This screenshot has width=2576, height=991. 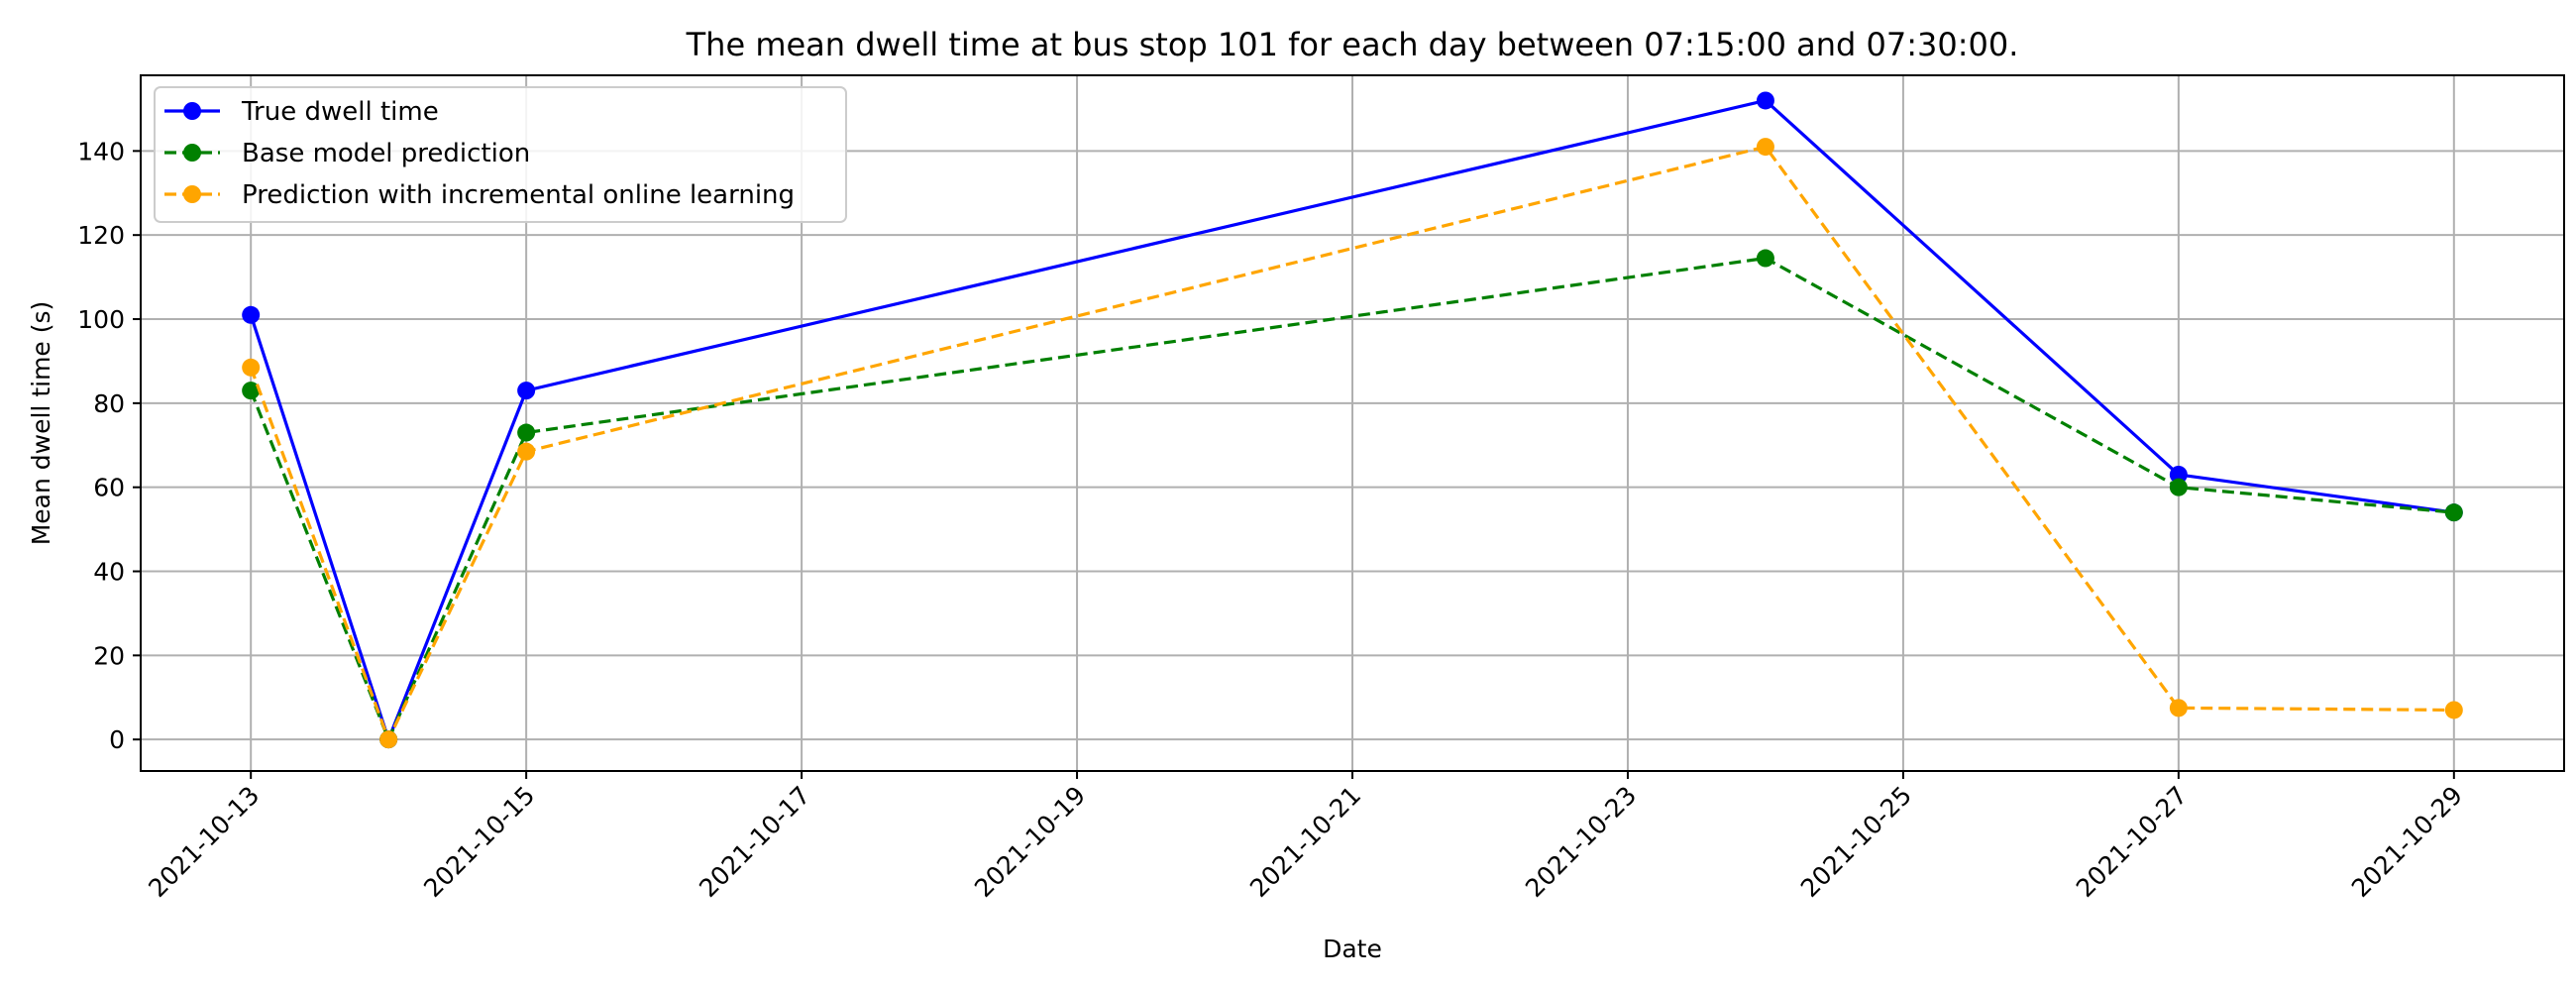 I want to click on y-tick-label: 80, so click(x=109, y=403).